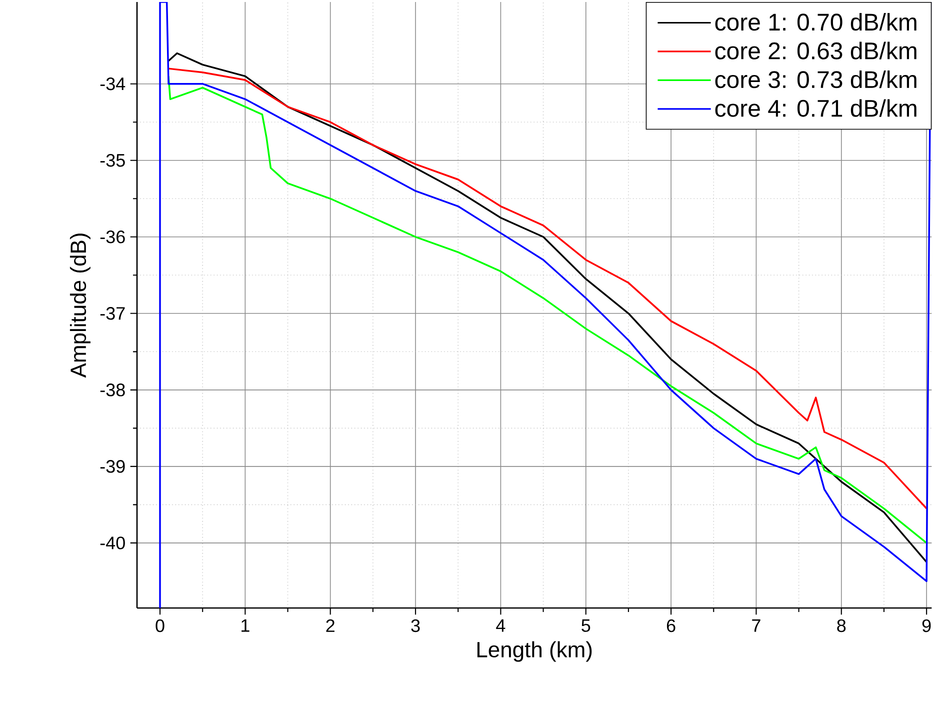 The width and height of the screenshot is (934, 702). Describe the element at coordinates (112, 313) in the screenshot. I see `y-tick-label: -37` at that location.